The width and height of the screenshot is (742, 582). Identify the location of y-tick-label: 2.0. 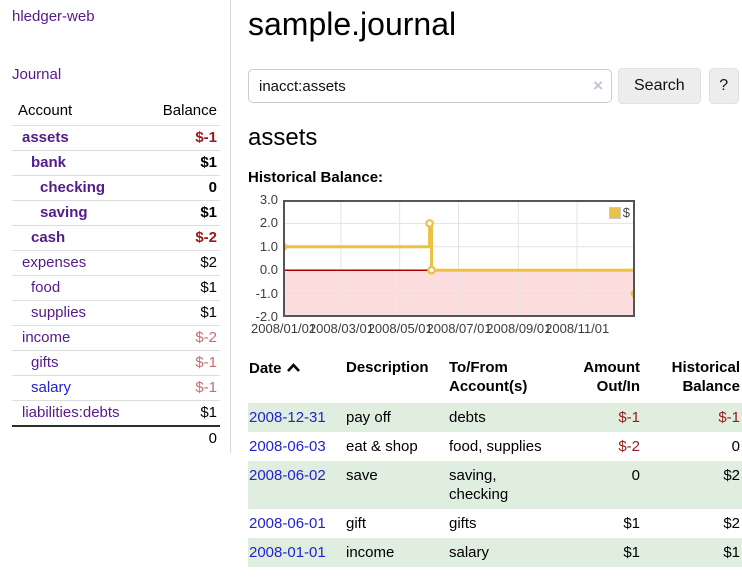
(268, 223).